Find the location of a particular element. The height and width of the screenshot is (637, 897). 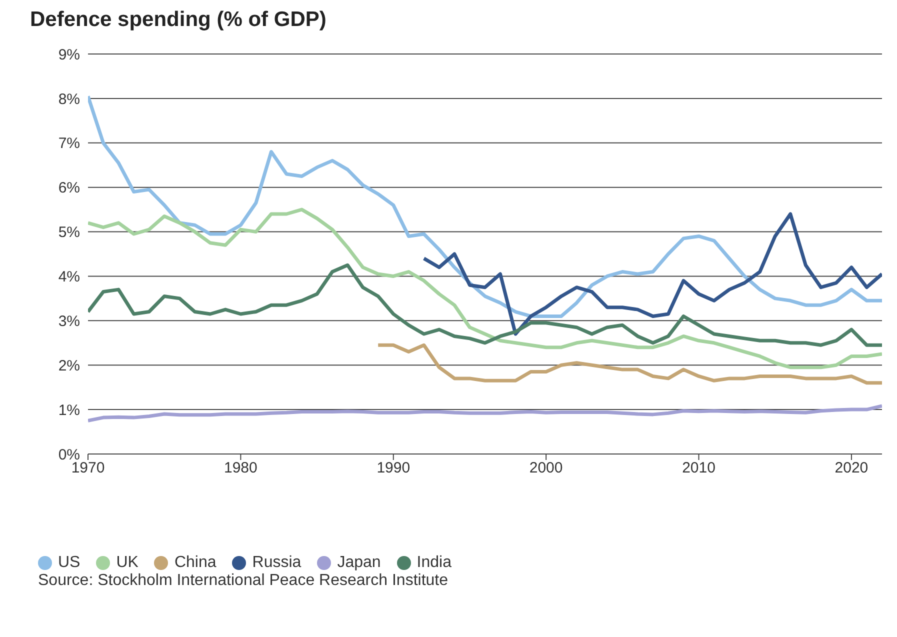

x-tick-label: 1980 is located at coordinates (241, 468).